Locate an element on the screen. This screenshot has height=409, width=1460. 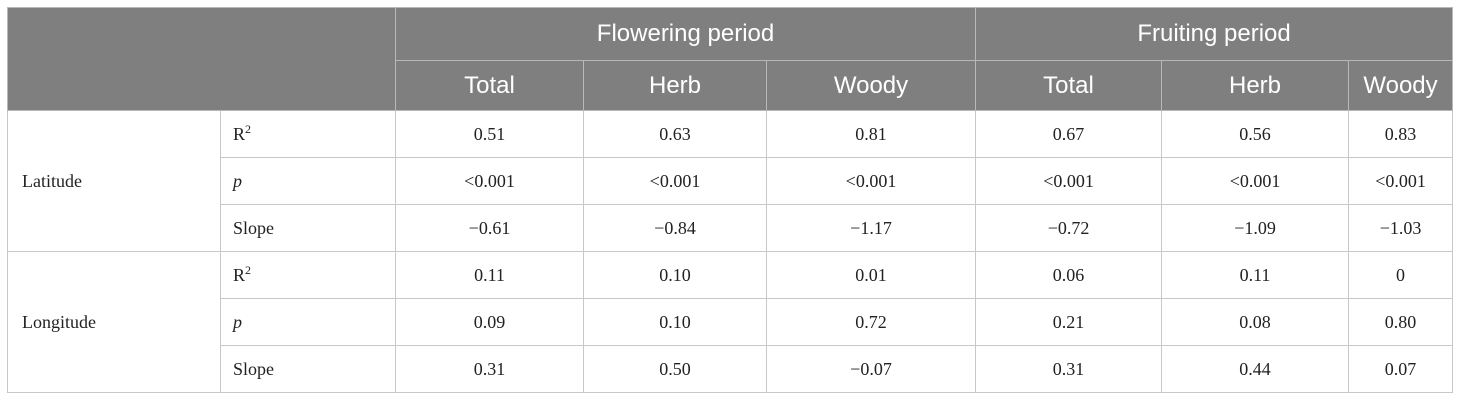
table-cell: 0.21 is located at coordinates (1069, 322).